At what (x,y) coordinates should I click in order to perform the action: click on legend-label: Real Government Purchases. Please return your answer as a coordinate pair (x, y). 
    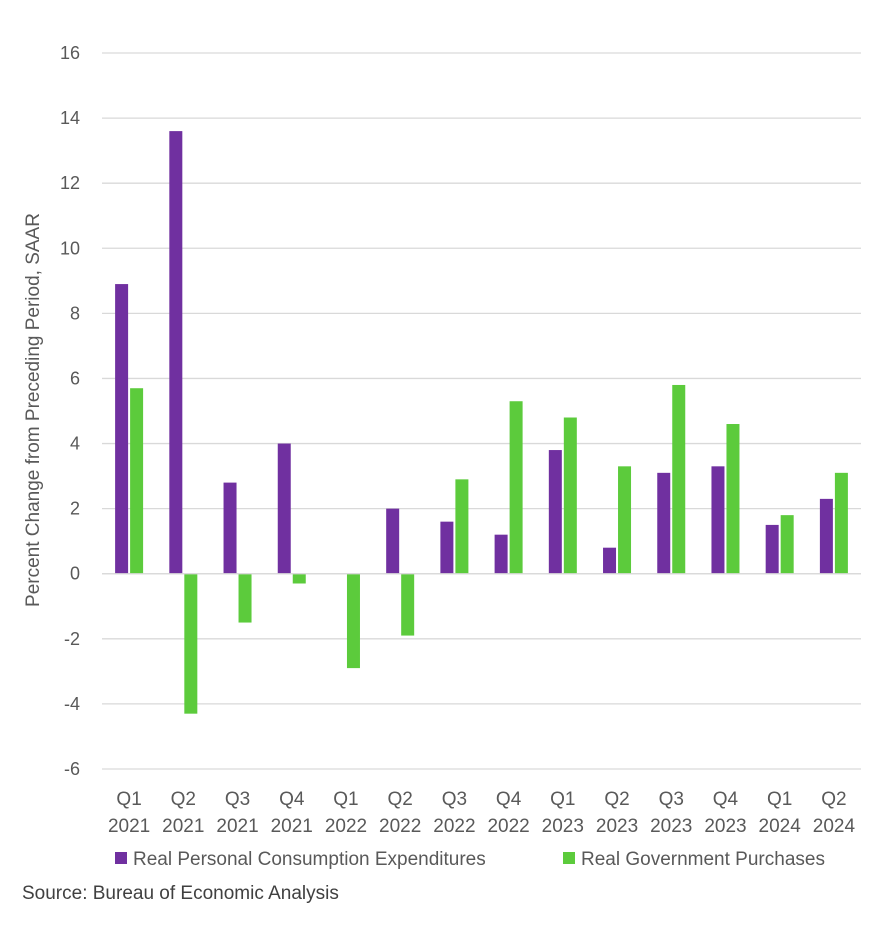
    Looking at the image, I should click on (703, 859).